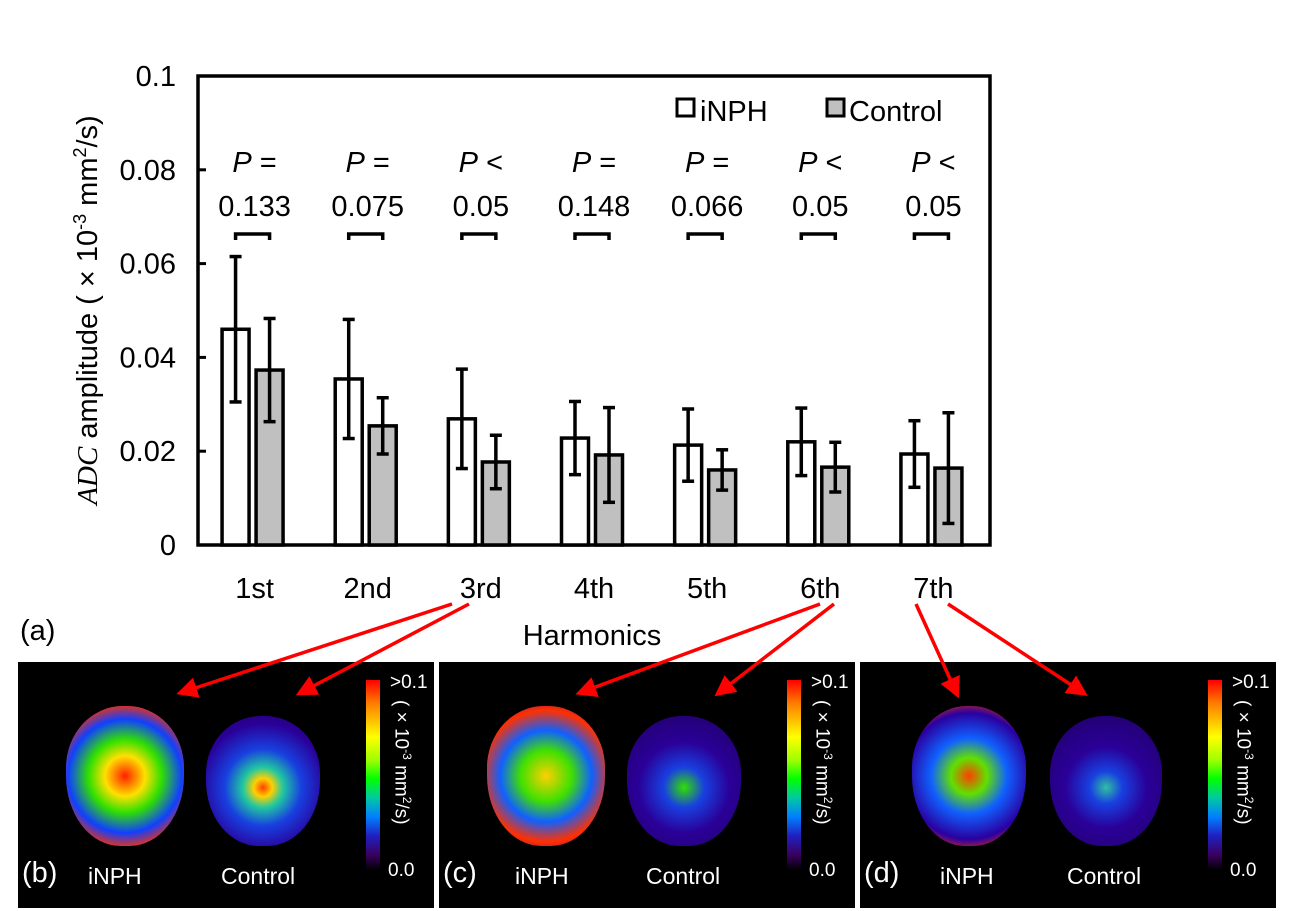 This screenshot has width=1305, height=911. I want to click on y-axis-label-exp: -3, so click(80, 222).